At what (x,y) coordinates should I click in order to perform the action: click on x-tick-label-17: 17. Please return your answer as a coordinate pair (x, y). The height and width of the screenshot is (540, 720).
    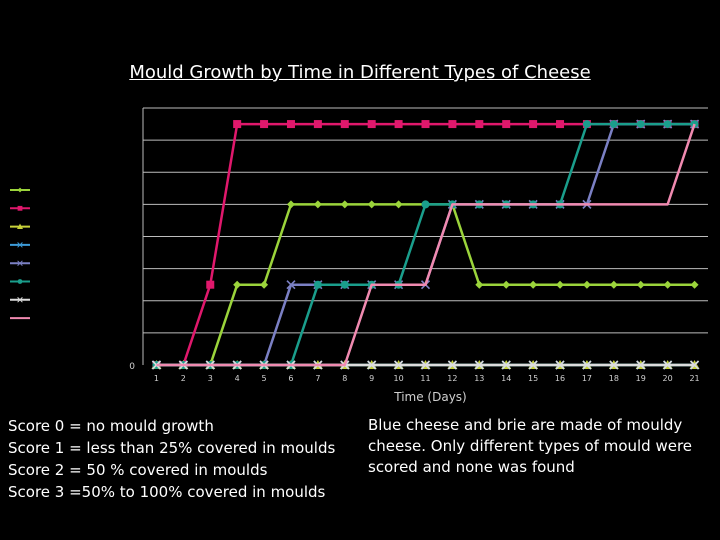
    Looking at the image, I should click on (587, 378).